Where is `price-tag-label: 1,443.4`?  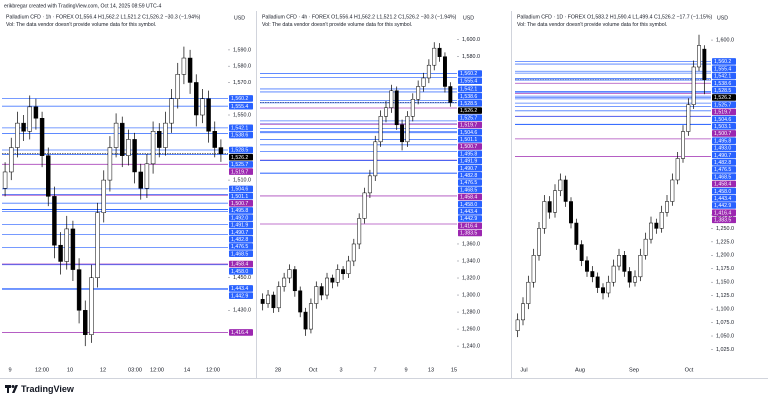 price-tag-label: 1,443.4 is located at coordinates (239, 289).